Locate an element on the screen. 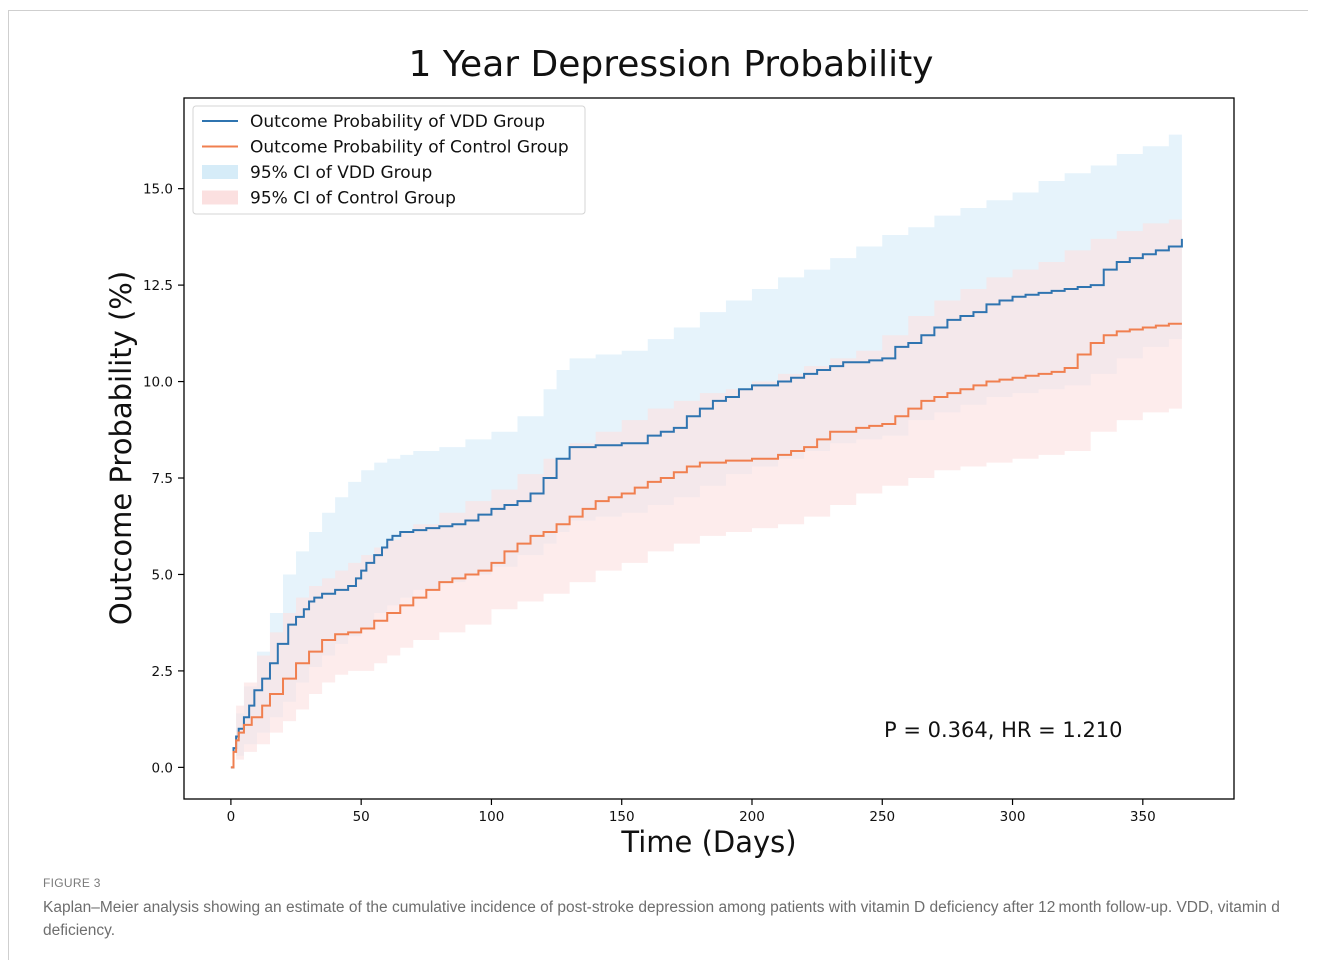 Image resolution: width=1320 pixels, height=969 pixels. chart-title: 1 Year Depression Probability is located at coordinates (671, 64).